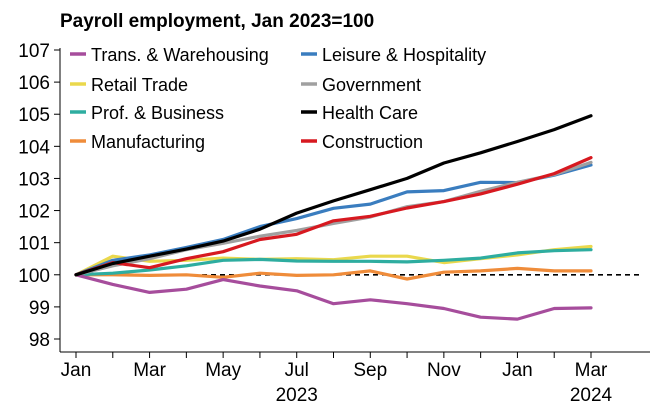 Image resolution: width=656 pixels, height=403 pixels. What do you see at coordinates (217, 21) in the screenshot?
I see `chart-title: Payroll employment, Jan 2023=100` at bounding box center [217, 21].